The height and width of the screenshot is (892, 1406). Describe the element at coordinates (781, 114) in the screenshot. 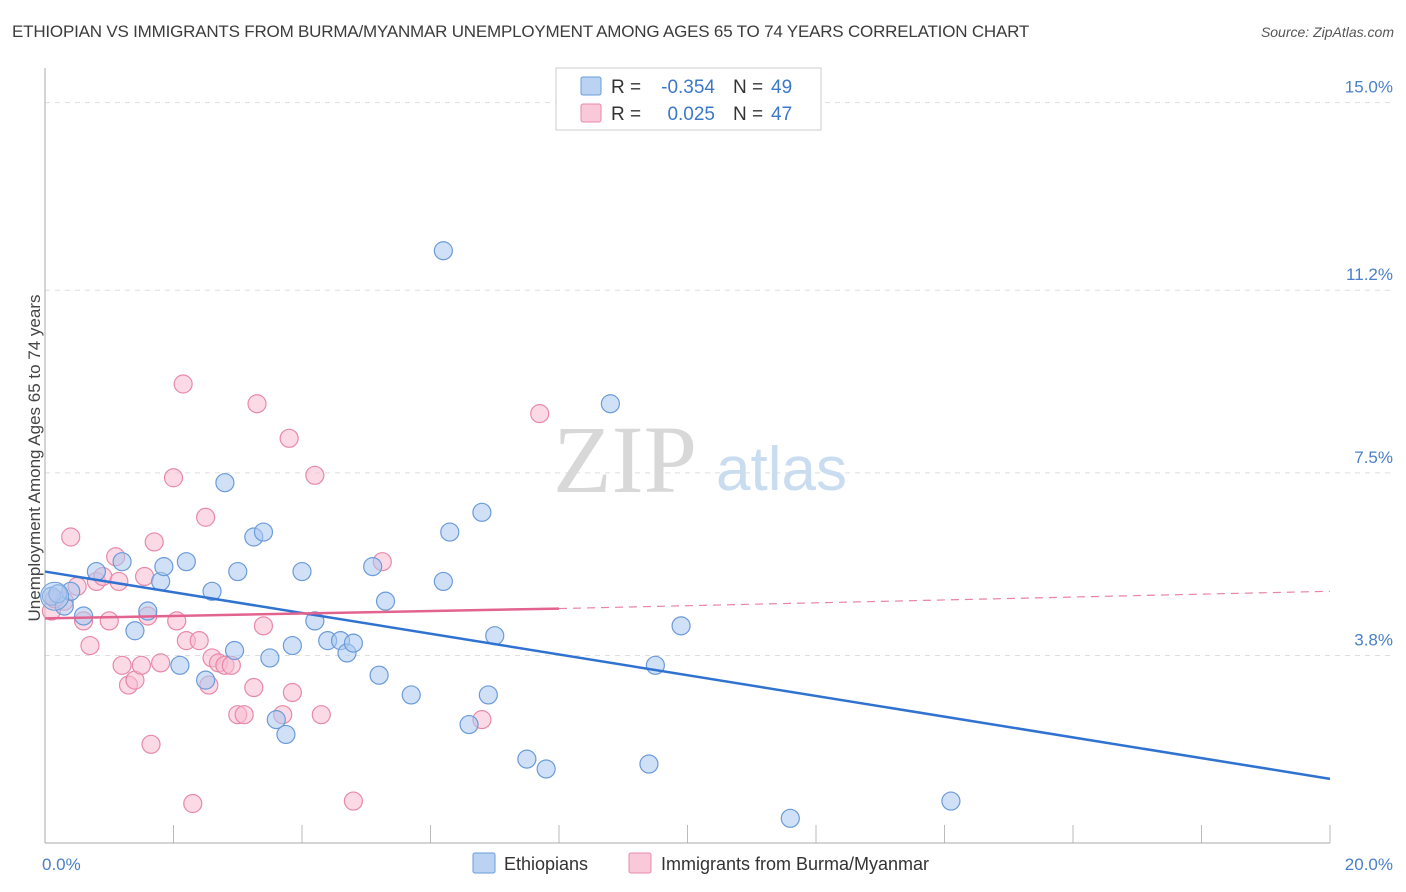

I see `legend-n-value-burma: 47` at that location.